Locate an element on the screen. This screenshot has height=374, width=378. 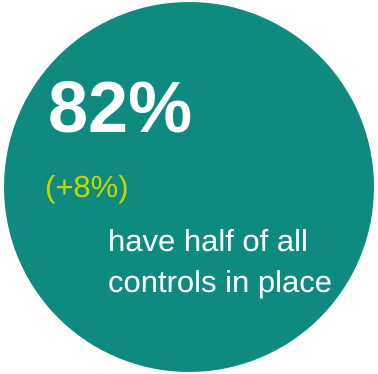
stat-change: (+8%) is located at coordinates (87, 186).